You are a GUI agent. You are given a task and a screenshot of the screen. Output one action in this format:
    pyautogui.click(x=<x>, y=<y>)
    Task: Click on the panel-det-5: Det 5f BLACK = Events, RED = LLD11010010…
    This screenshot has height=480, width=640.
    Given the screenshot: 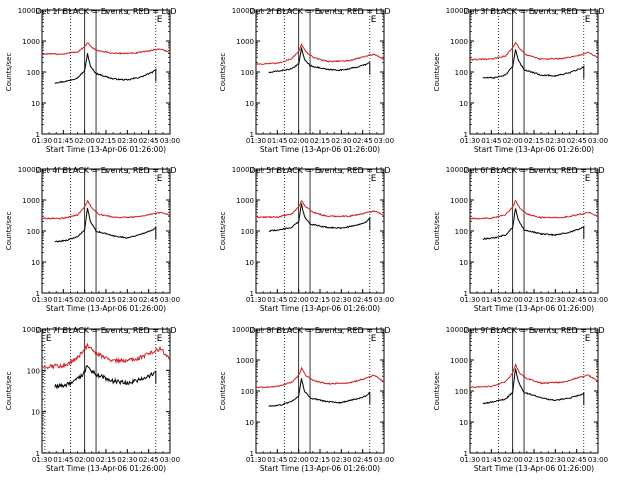 What is the action you would take?
    pyautogui.click(x=306, y=239)
    